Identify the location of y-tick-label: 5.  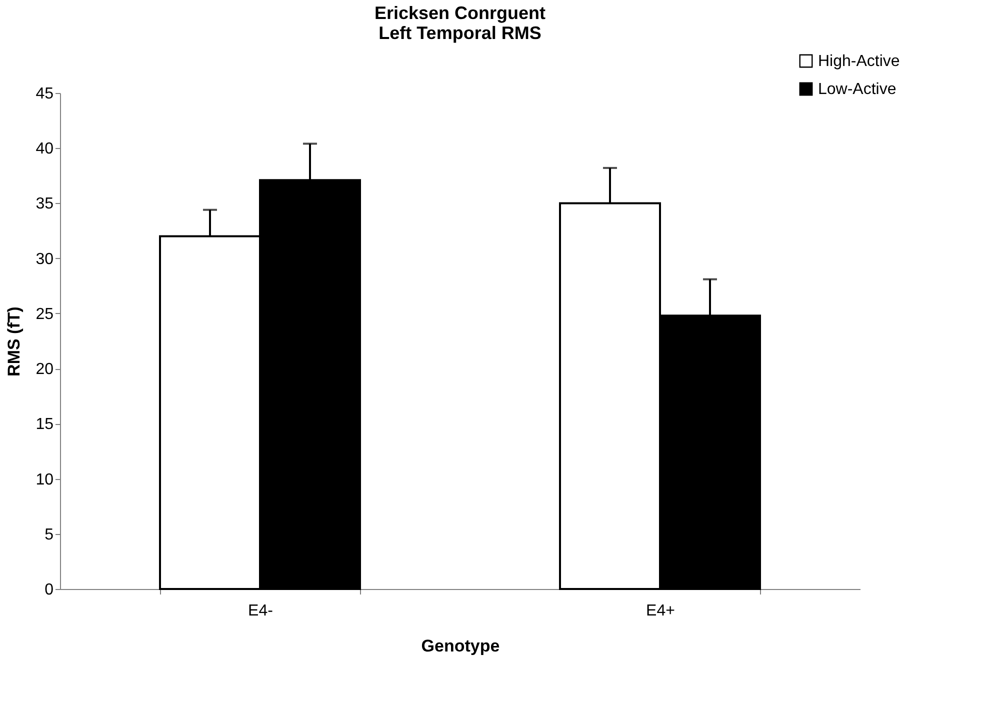
(49, 535).